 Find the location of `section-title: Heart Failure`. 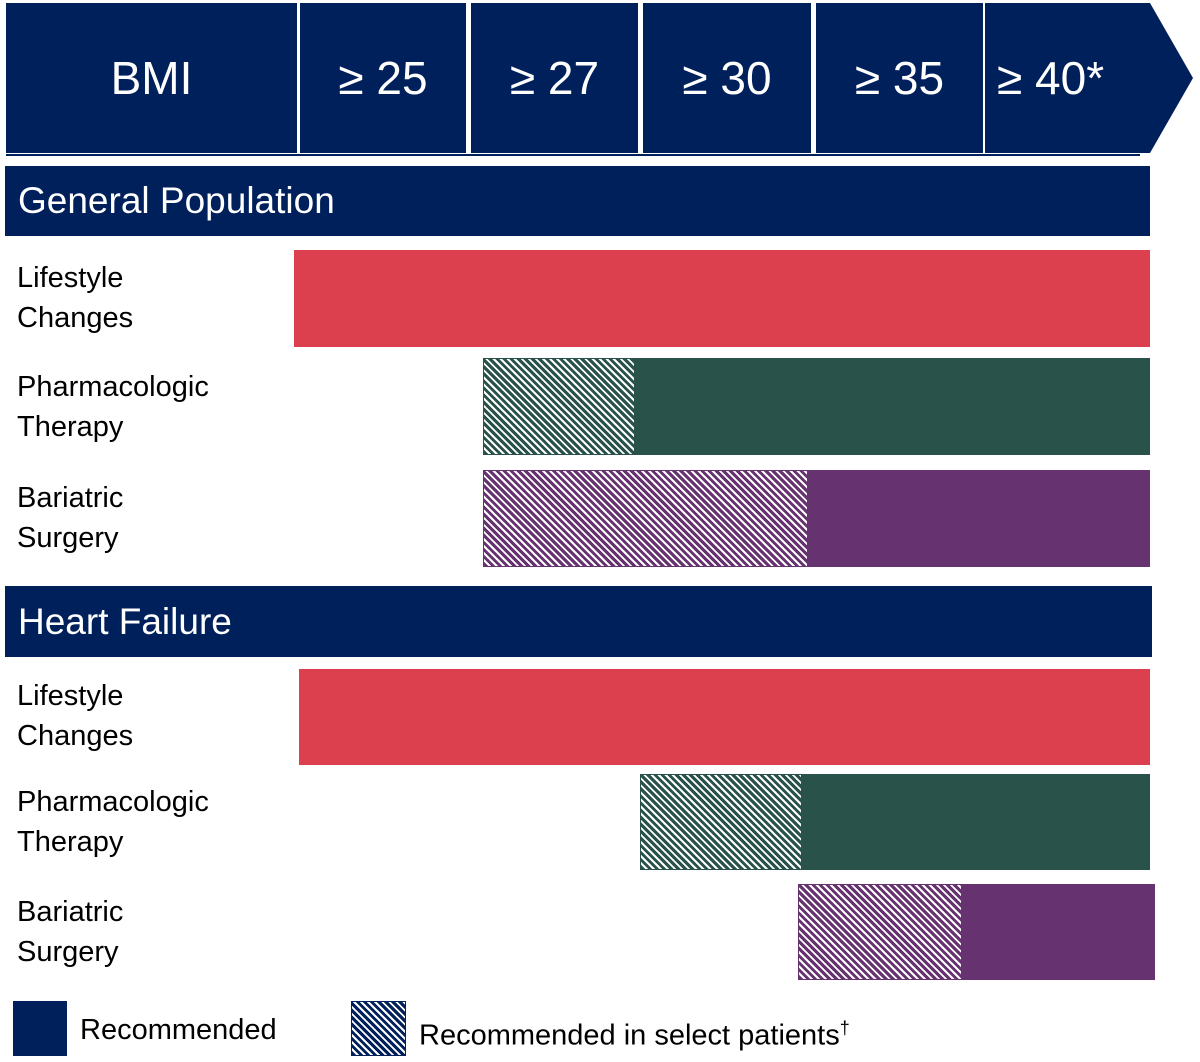

section-title: Heart Failure is located at coordinates (125, 621).